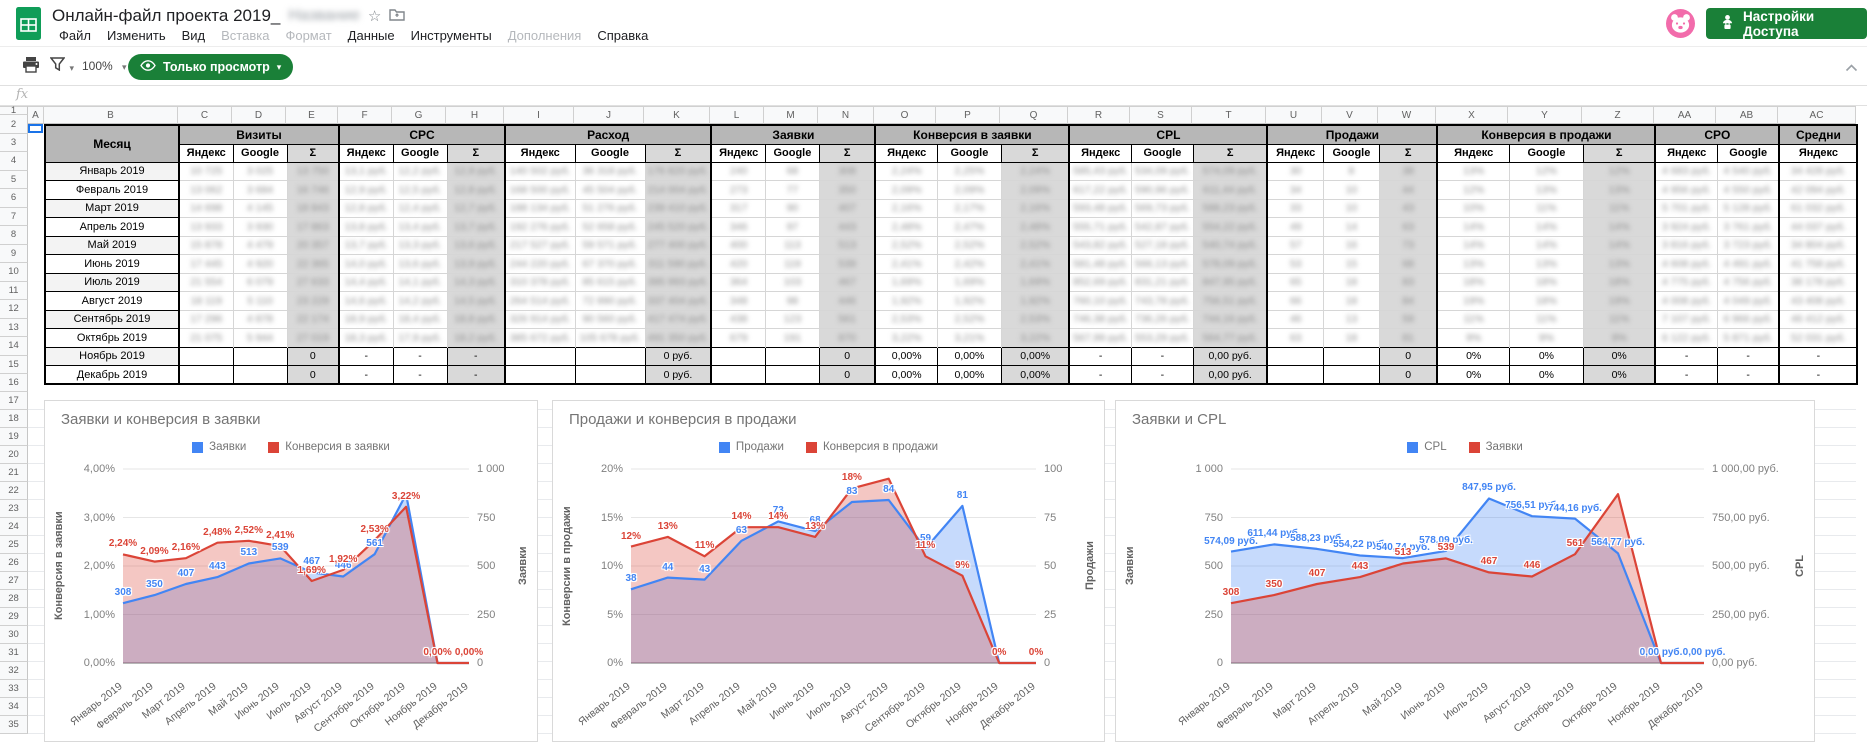 Image resolution: width=1867 pixels, height=750 pixels. I want to click on table-cell: 4 920, so click(260, 263).